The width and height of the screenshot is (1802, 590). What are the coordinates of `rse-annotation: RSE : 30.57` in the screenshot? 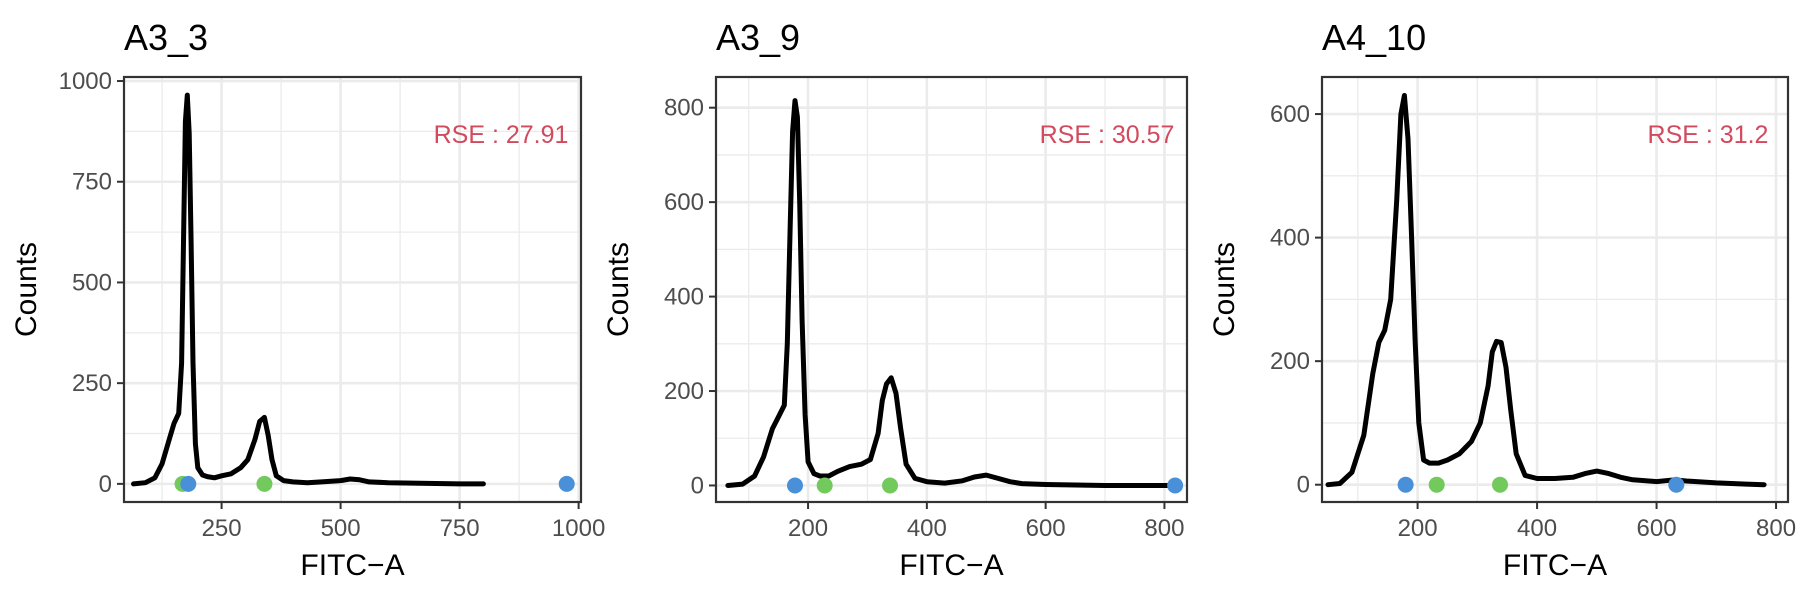 It's located at (1107, 135).